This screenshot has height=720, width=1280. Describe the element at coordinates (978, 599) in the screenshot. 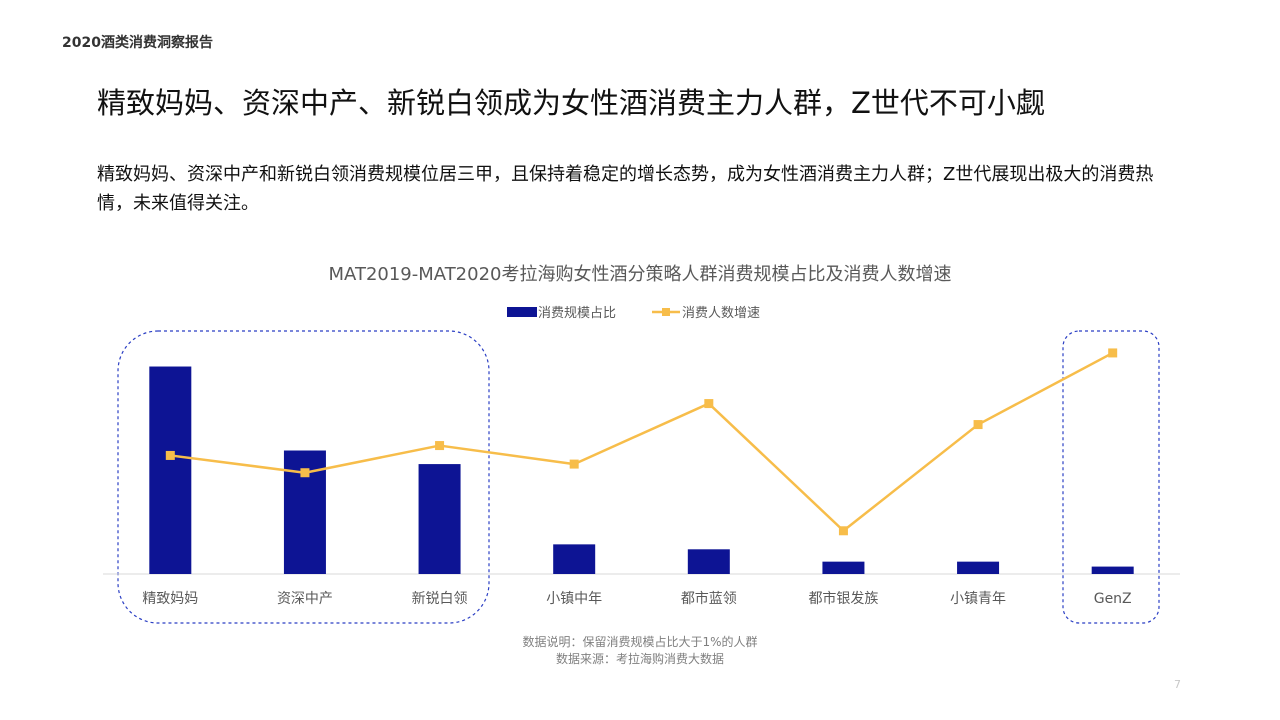

I see `x-tick-label: 小镇青年` at that location.